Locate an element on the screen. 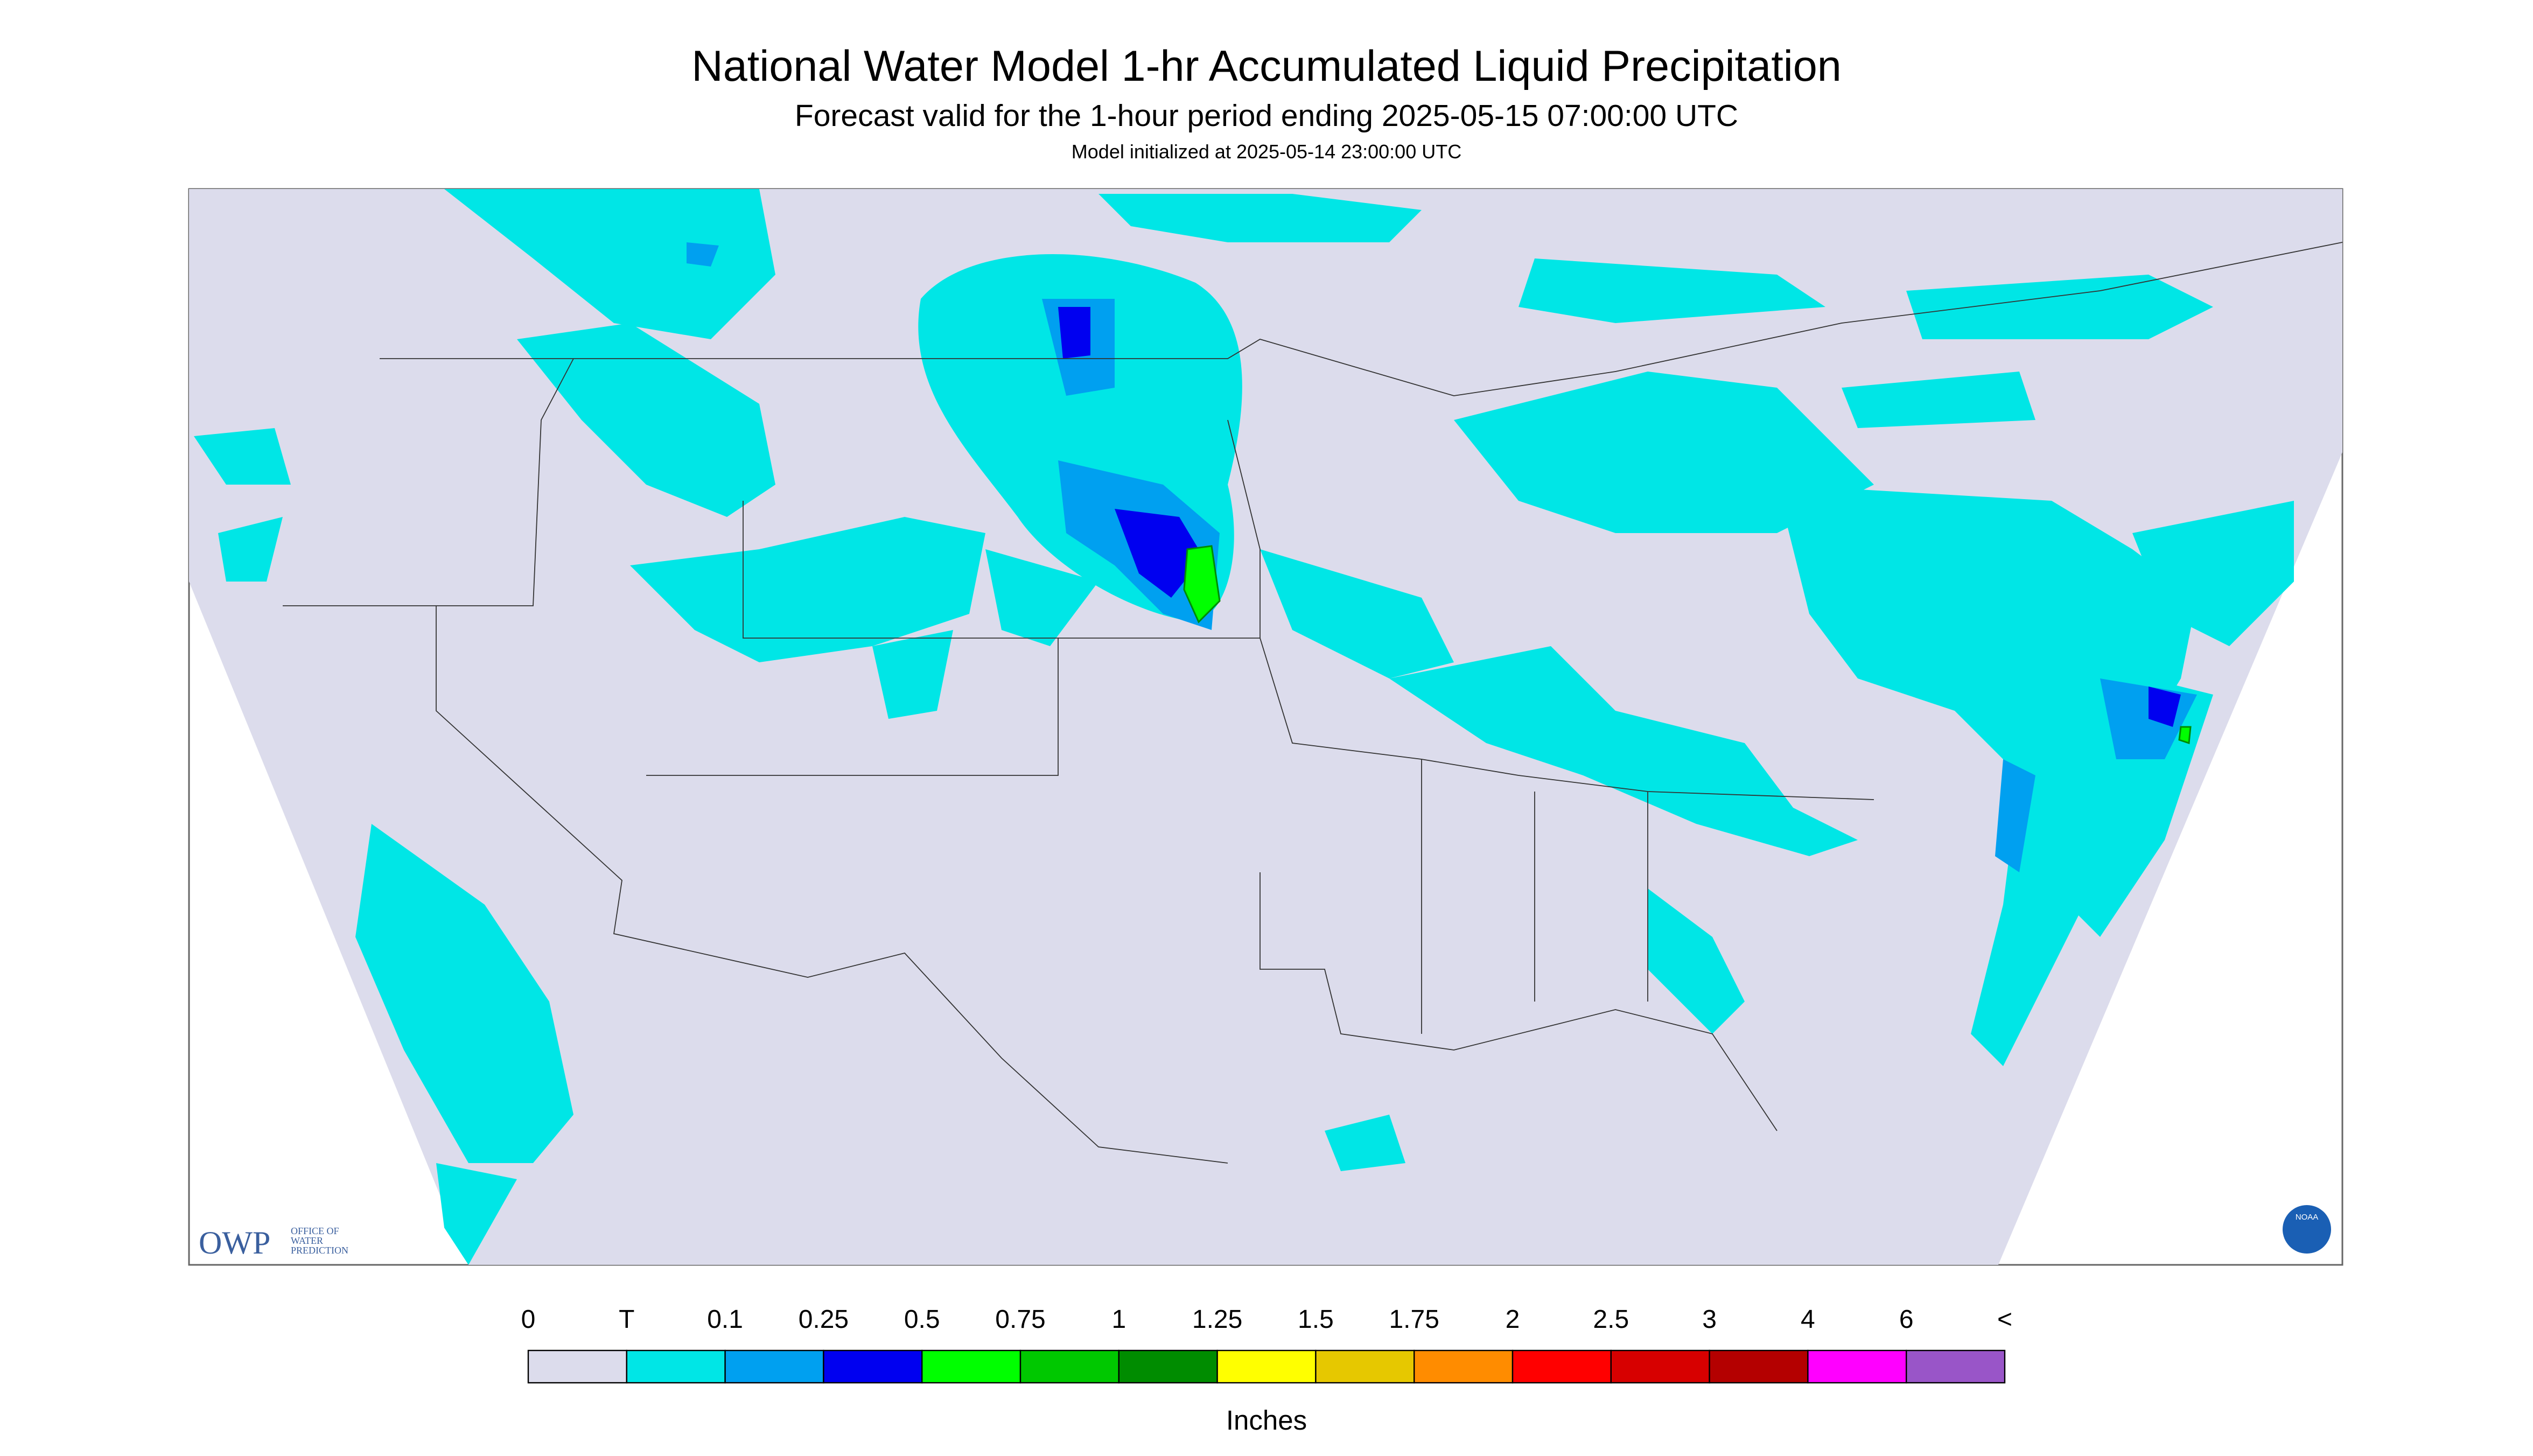 This screenshot has height=1456, width=2533. legend-label: 0.5 is located at coordinates (922, 1319).